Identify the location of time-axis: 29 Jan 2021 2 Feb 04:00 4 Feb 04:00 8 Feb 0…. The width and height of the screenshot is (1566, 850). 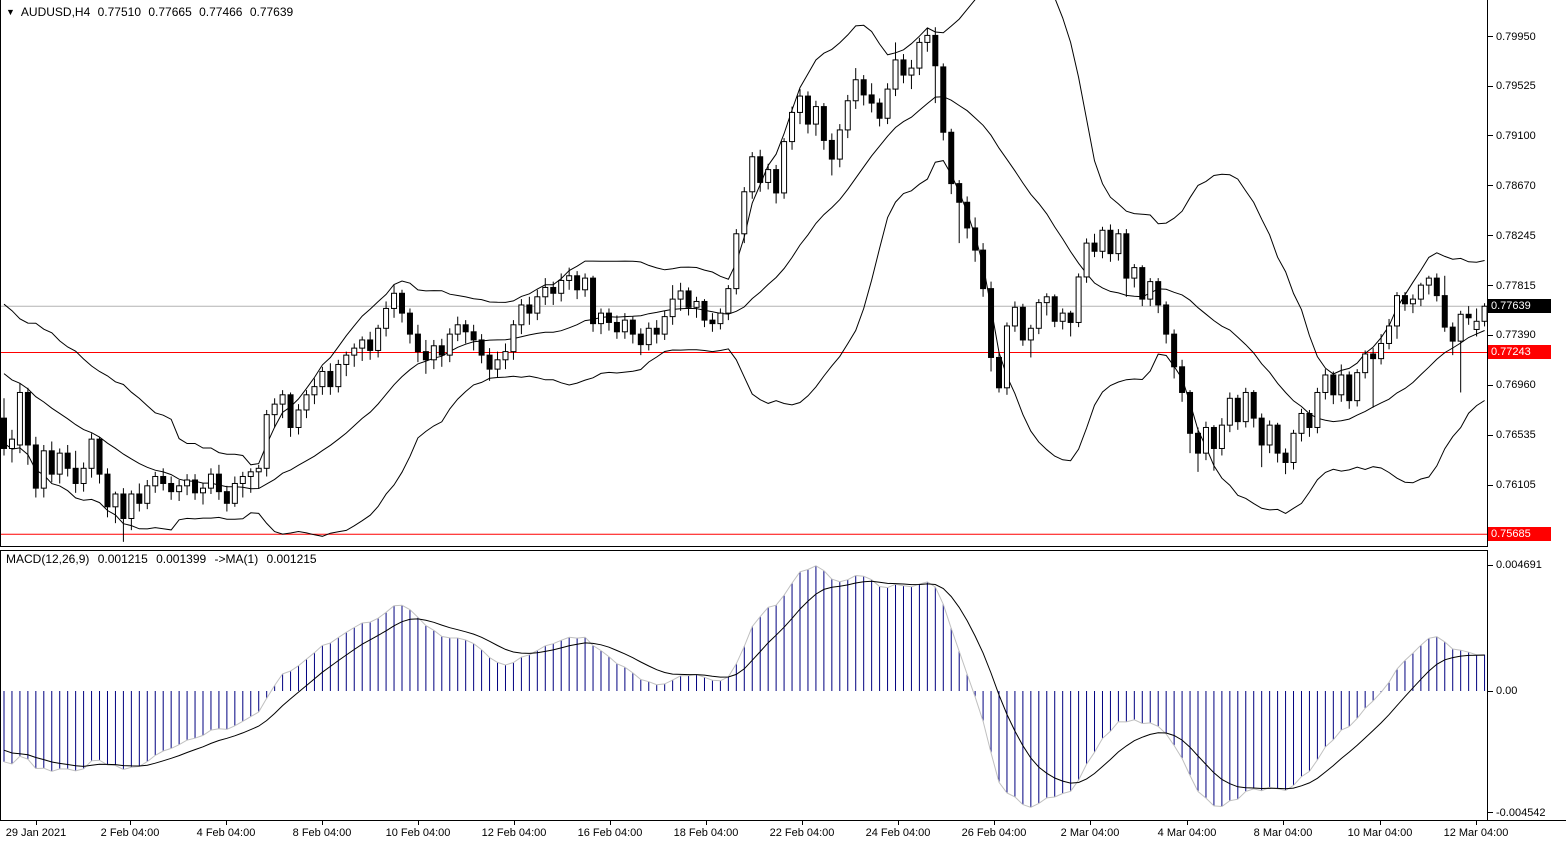
(783, 835).